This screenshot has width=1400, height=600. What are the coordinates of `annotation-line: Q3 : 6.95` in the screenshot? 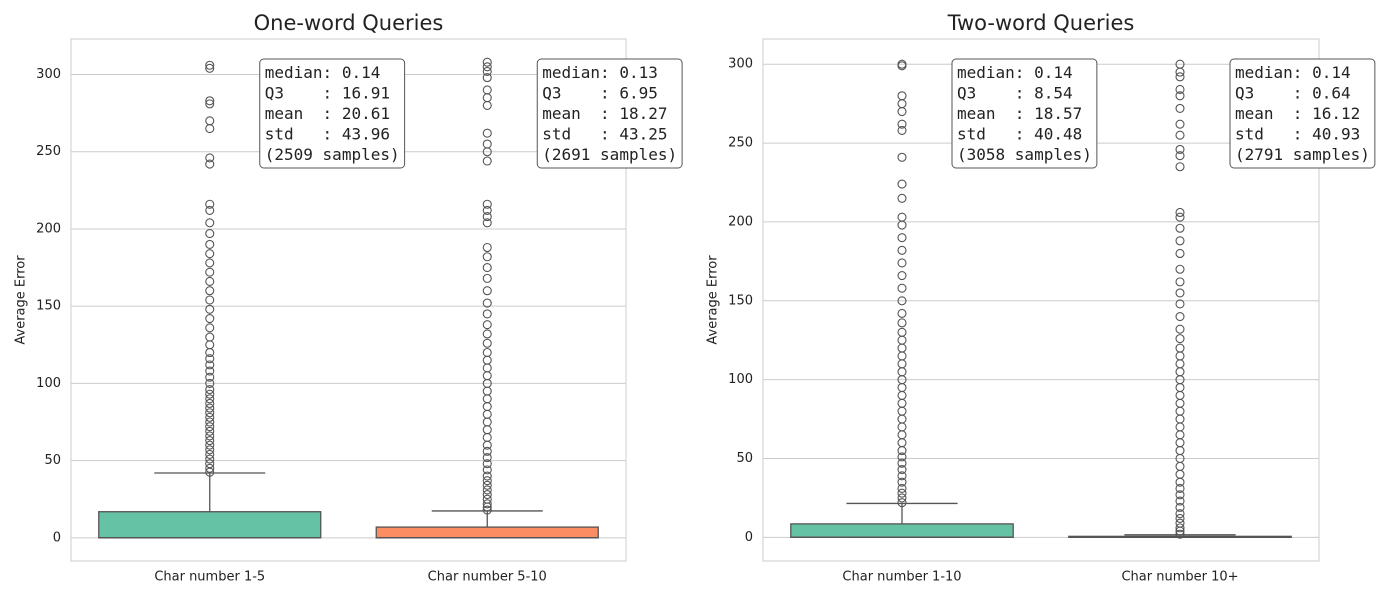 It's located at (600, 93).